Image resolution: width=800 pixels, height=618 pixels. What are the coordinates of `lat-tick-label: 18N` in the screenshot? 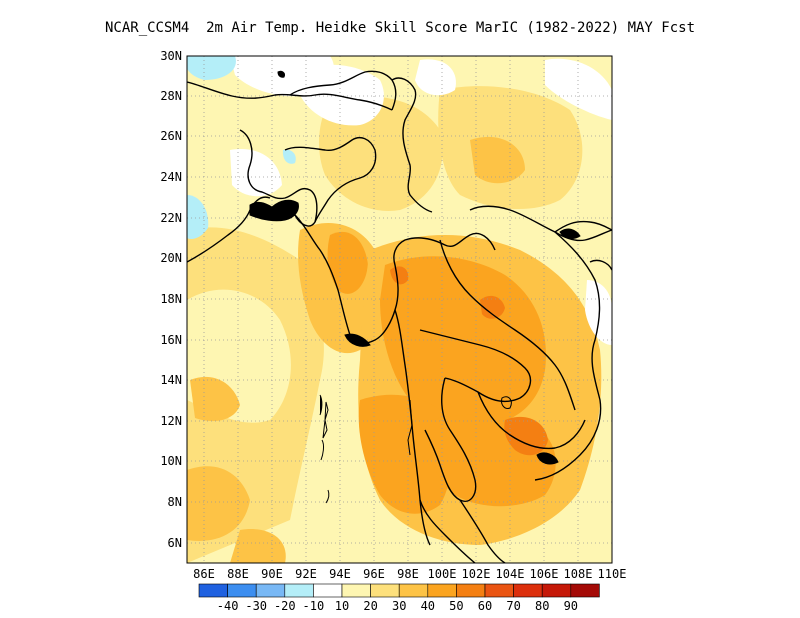 It's located at (171, 299).